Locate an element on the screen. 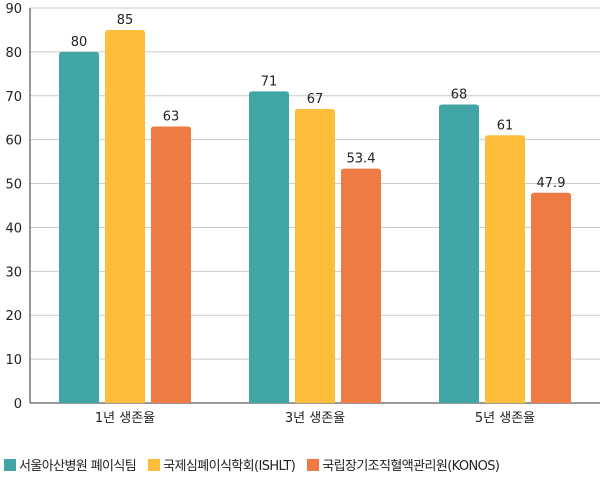 The height and width of the screenshot is (500, 600). legend-item-ishlt: 국제심폐이식학회(ISHLT) is located at coordinates (222, 464).